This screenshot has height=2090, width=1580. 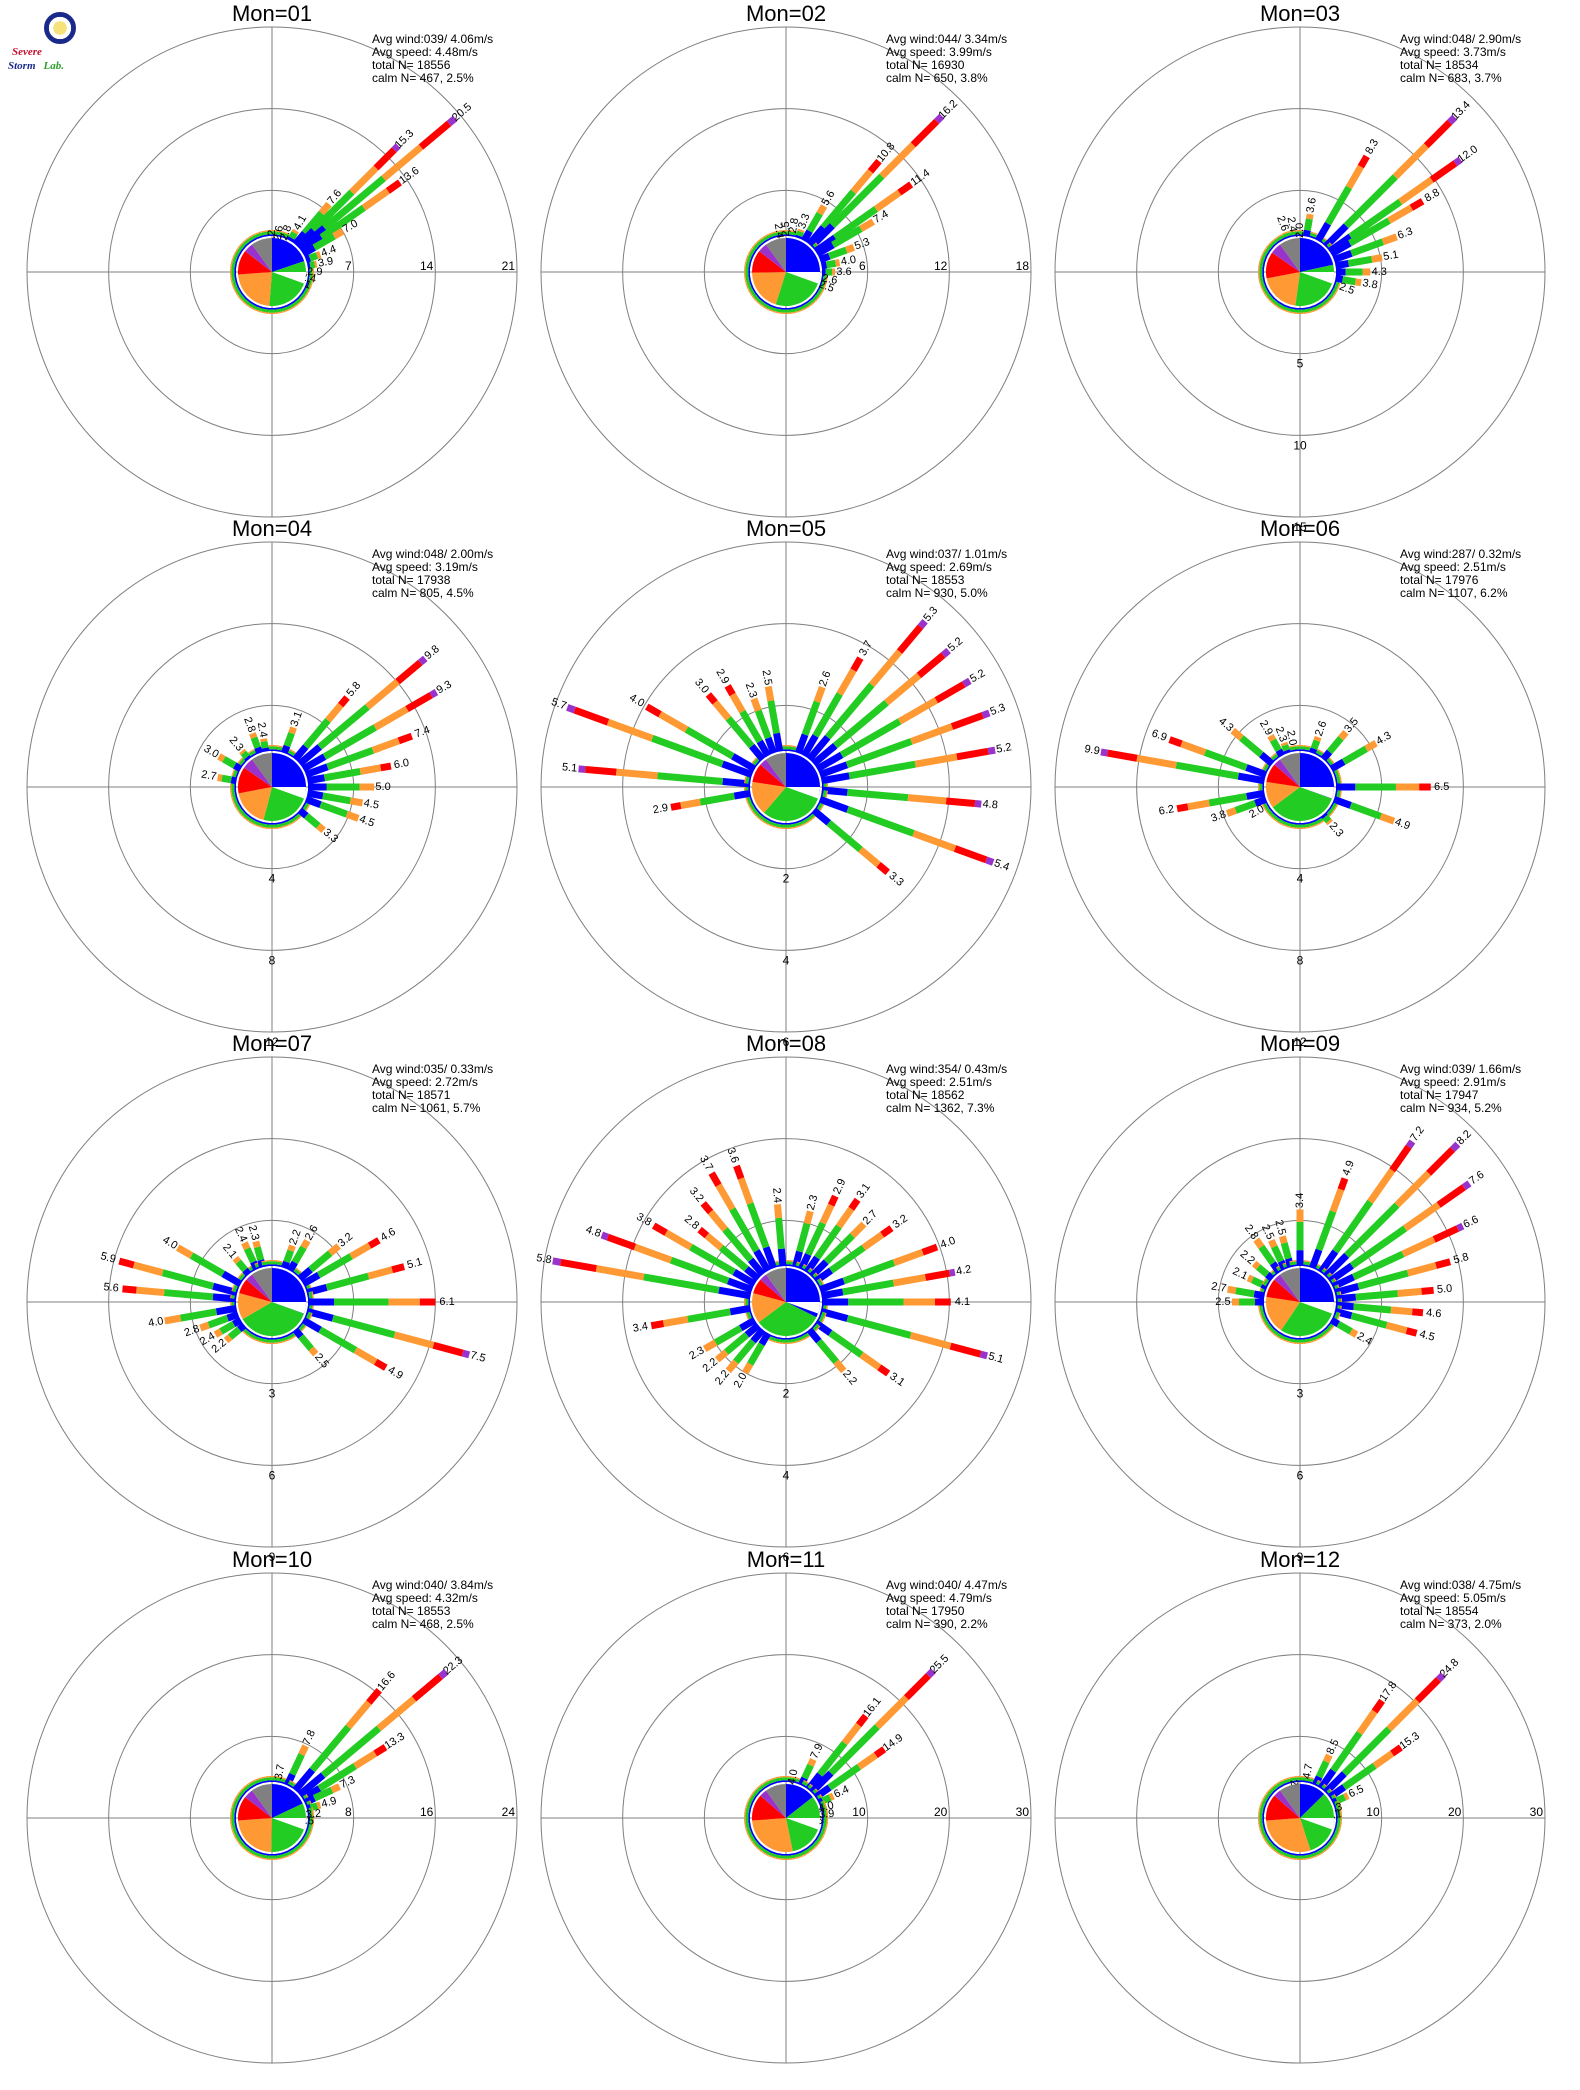 What do you see at coordinates (776, 1285) in the screenshot?
I see `calm-pie-slice` at bounding box center [776, 1285].